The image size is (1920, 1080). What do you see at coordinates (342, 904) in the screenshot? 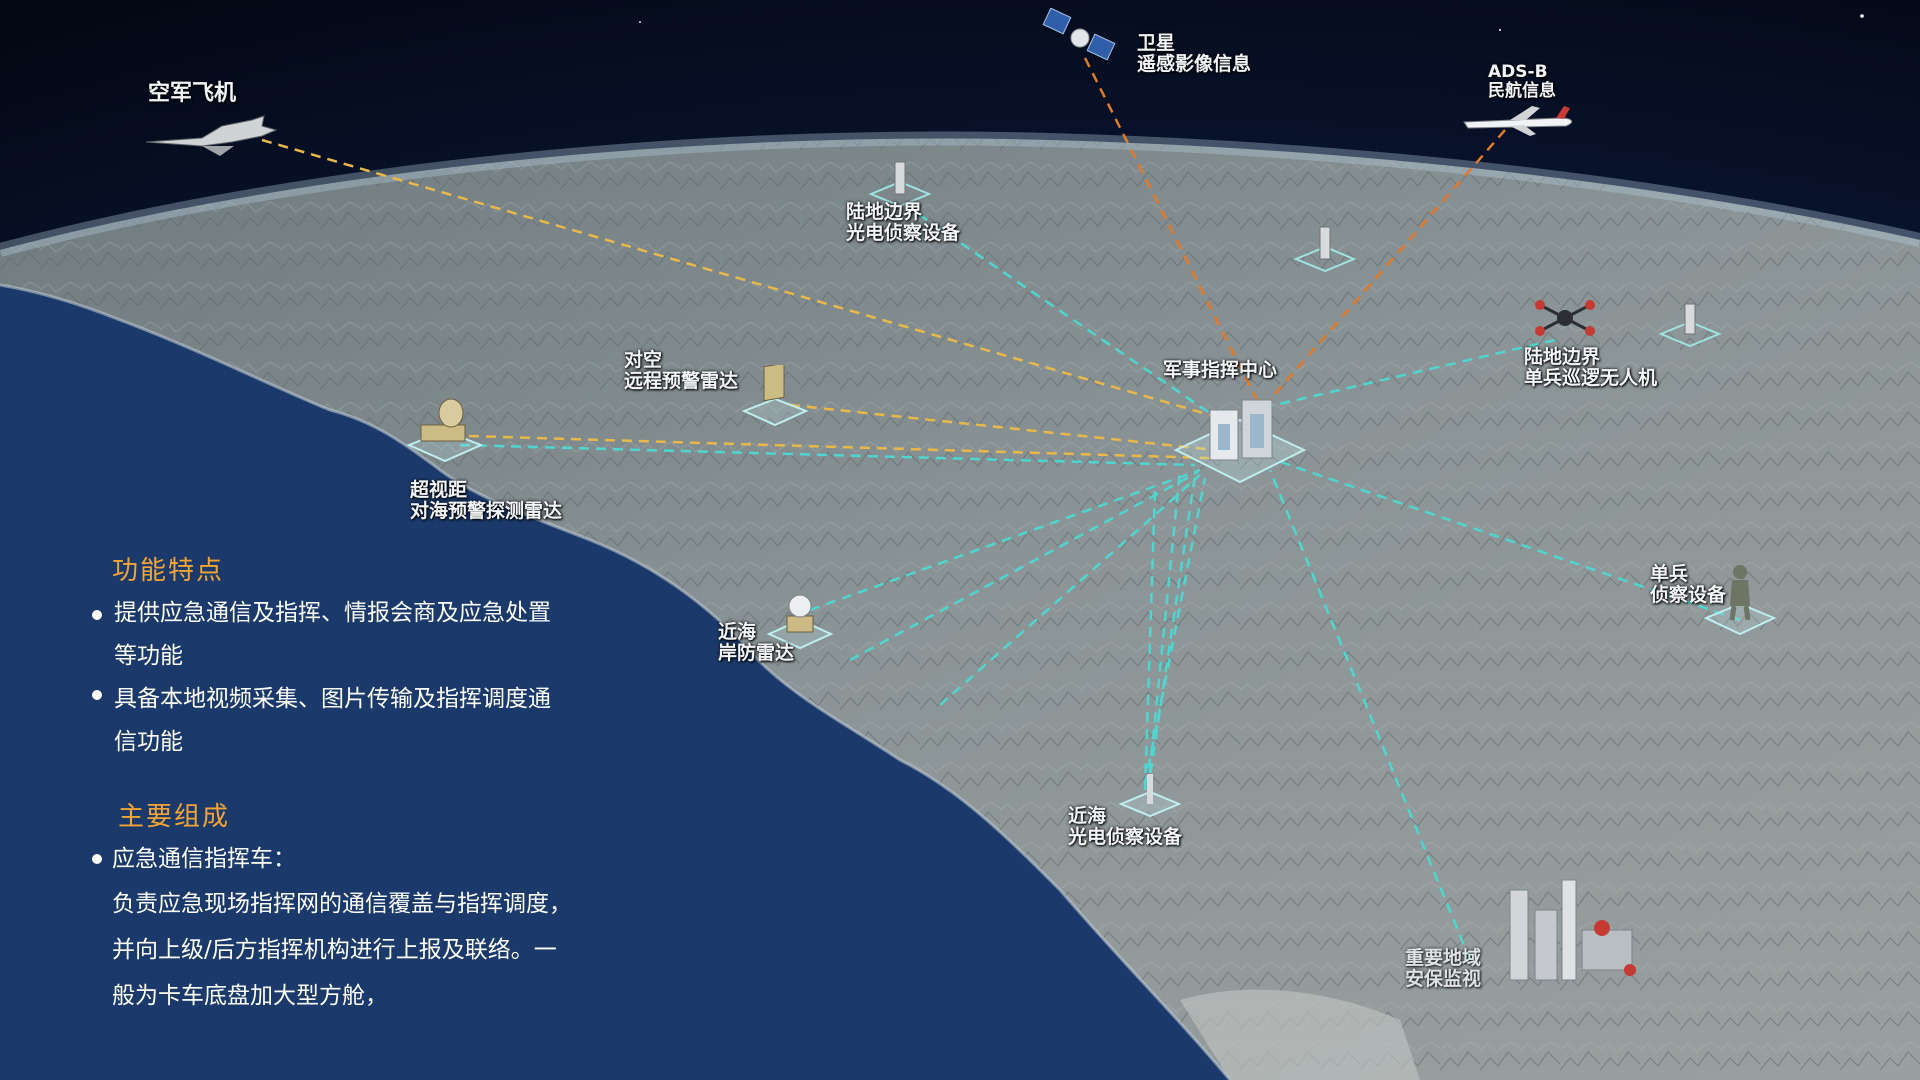
I see `composition-desc-line: 负责应急现场指挥网的通信覆盖与指挥调度，` at bounding box center [342, 904].